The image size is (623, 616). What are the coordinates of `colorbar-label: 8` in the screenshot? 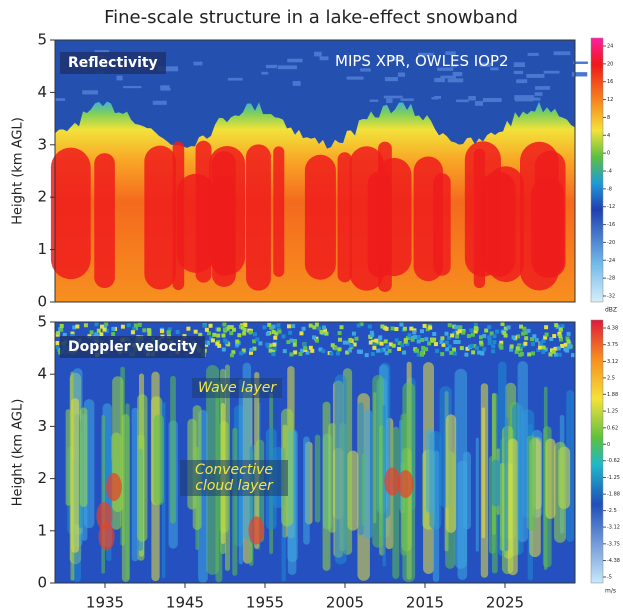 It's located at (608, 118).